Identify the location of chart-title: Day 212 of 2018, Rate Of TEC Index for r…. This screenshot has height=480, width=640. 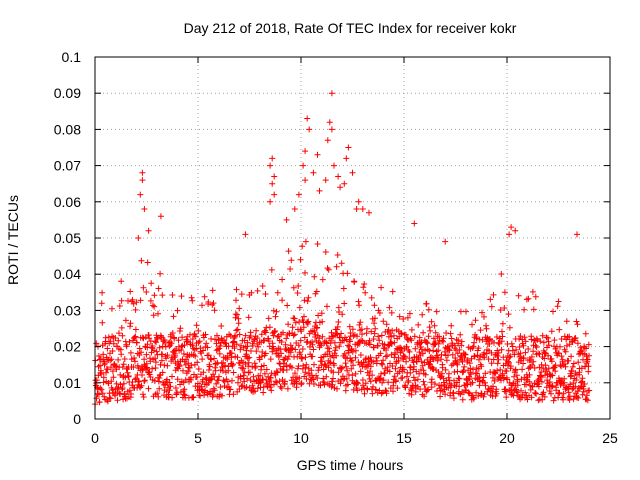
(350, 28).